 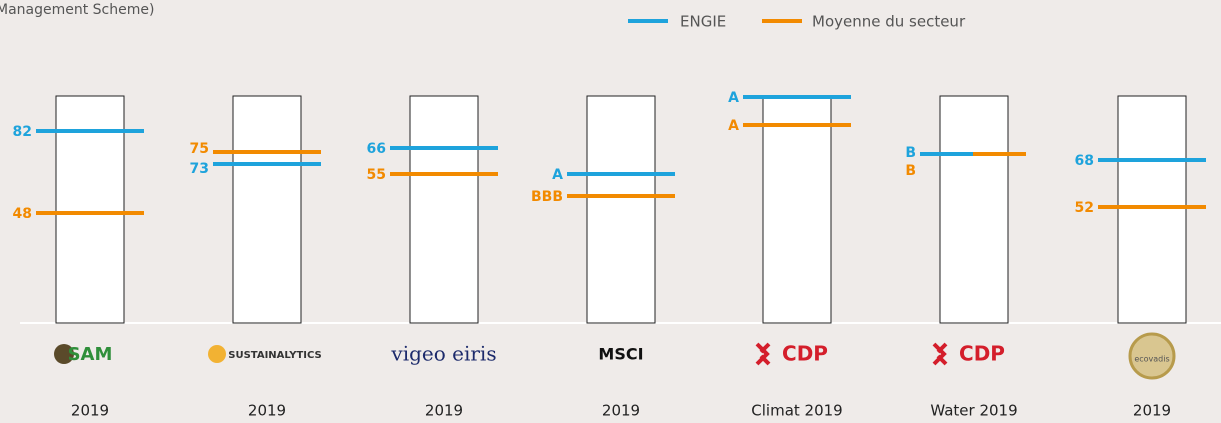 I want to click on logo: MSCI, so click(x=620, y=354).